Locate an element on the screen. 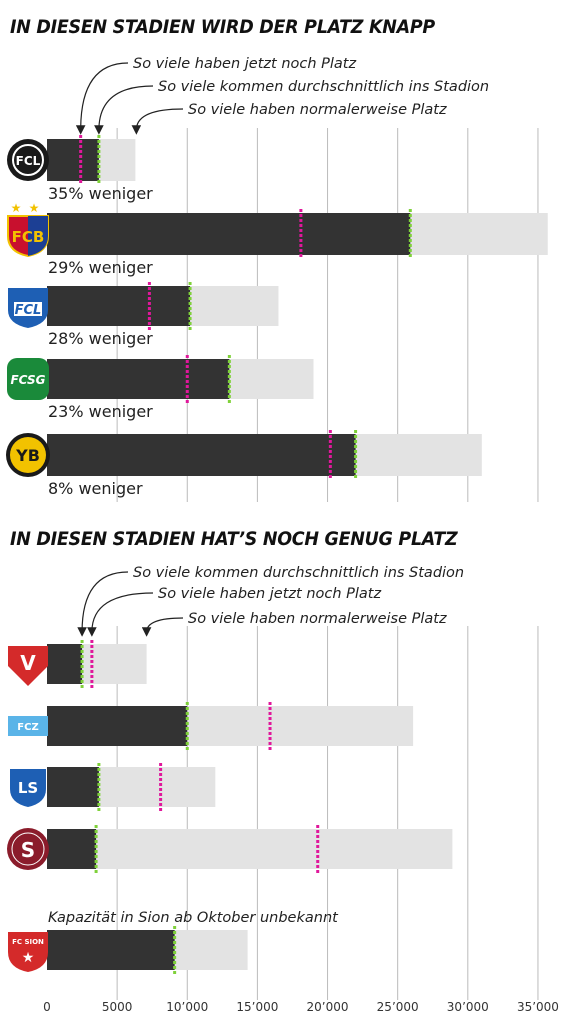  lugano-logo-text: FCL is located at coordinates (28, 161).